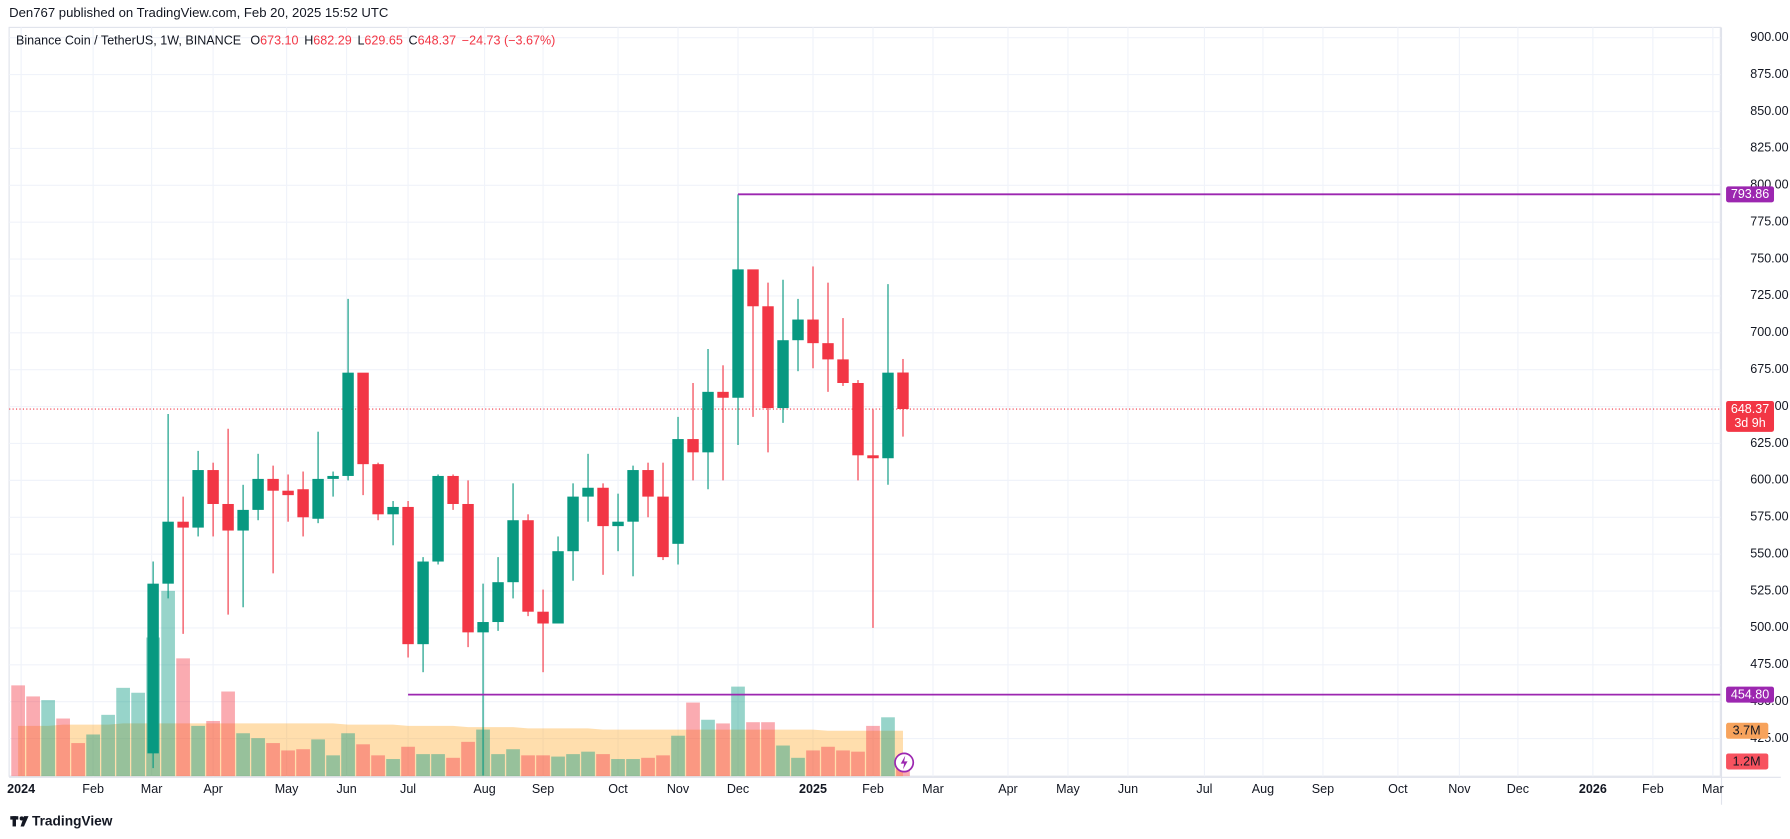  Describe the element at coordinates (1769, 148) in the screenshot. I see `y-tick-label: 825.00` at that location.